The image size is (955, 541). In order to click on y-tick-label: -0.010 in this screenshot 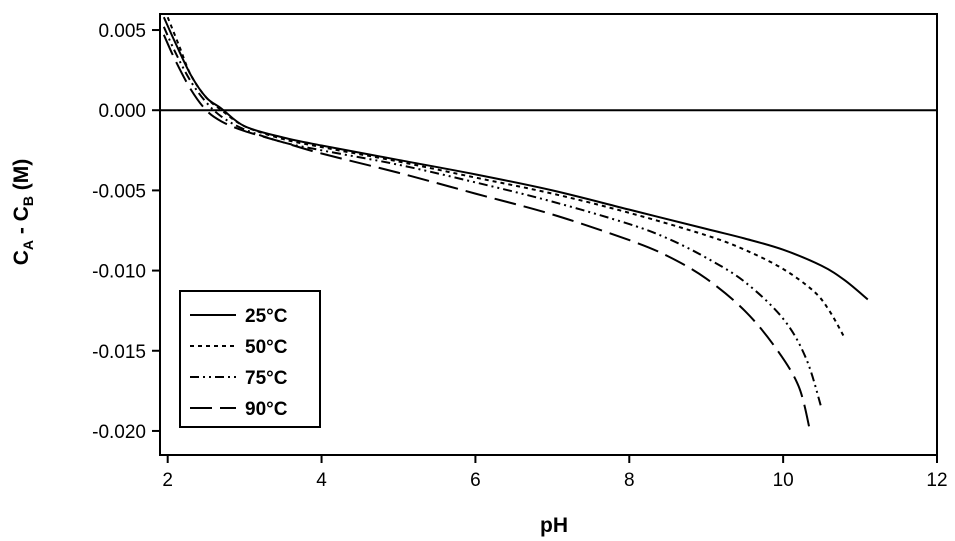, I will do `click(119, 272)`.